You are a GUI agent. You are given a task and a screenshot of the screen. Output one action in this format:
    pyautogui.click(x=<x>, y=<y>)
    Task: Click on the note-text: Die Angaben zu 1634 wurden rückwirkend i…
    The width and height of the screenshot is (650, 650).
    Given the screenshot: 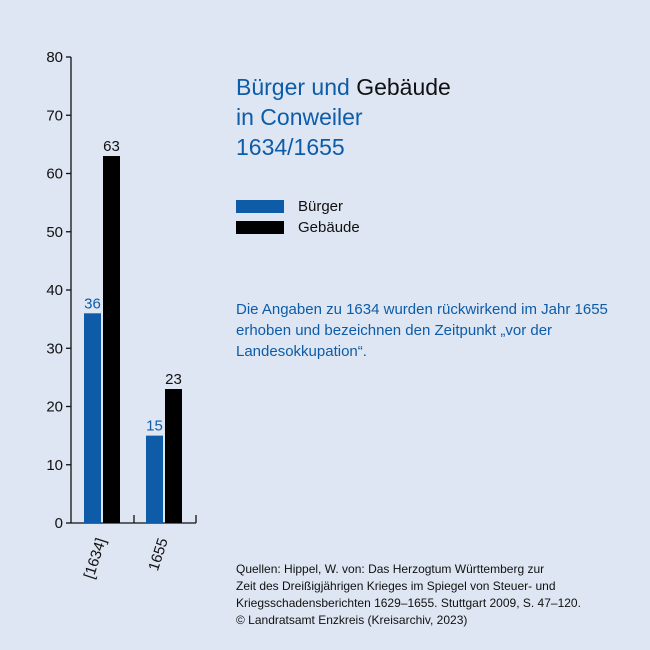 What is the action you would take?
    pyautogui.click(x=422, y=330)
    